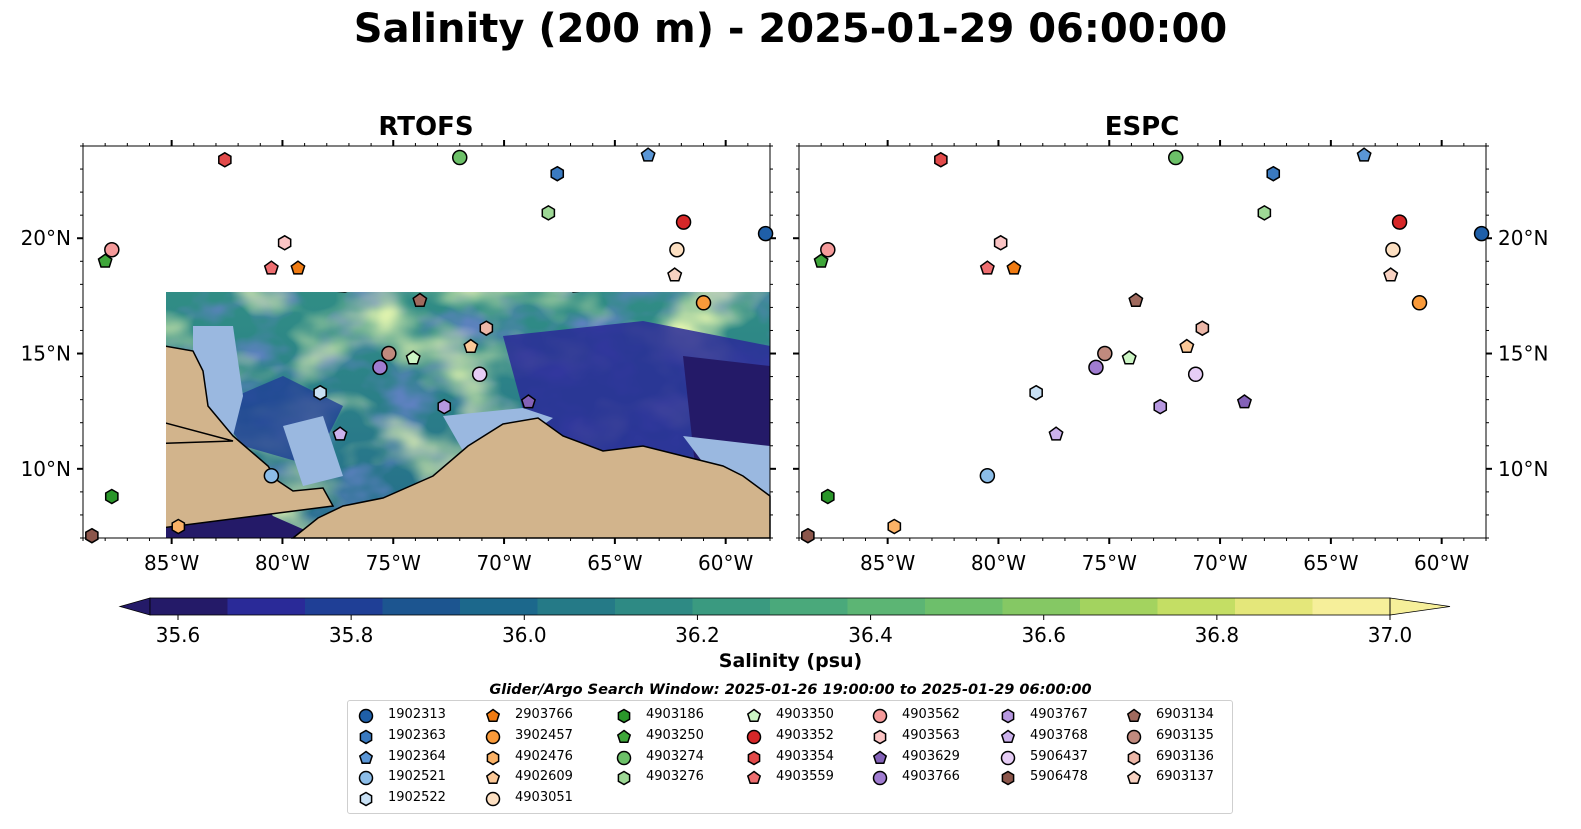 This screenshot has width=1581, height=829. I want to click on legend-label: 6903134, so click(1185, 714).